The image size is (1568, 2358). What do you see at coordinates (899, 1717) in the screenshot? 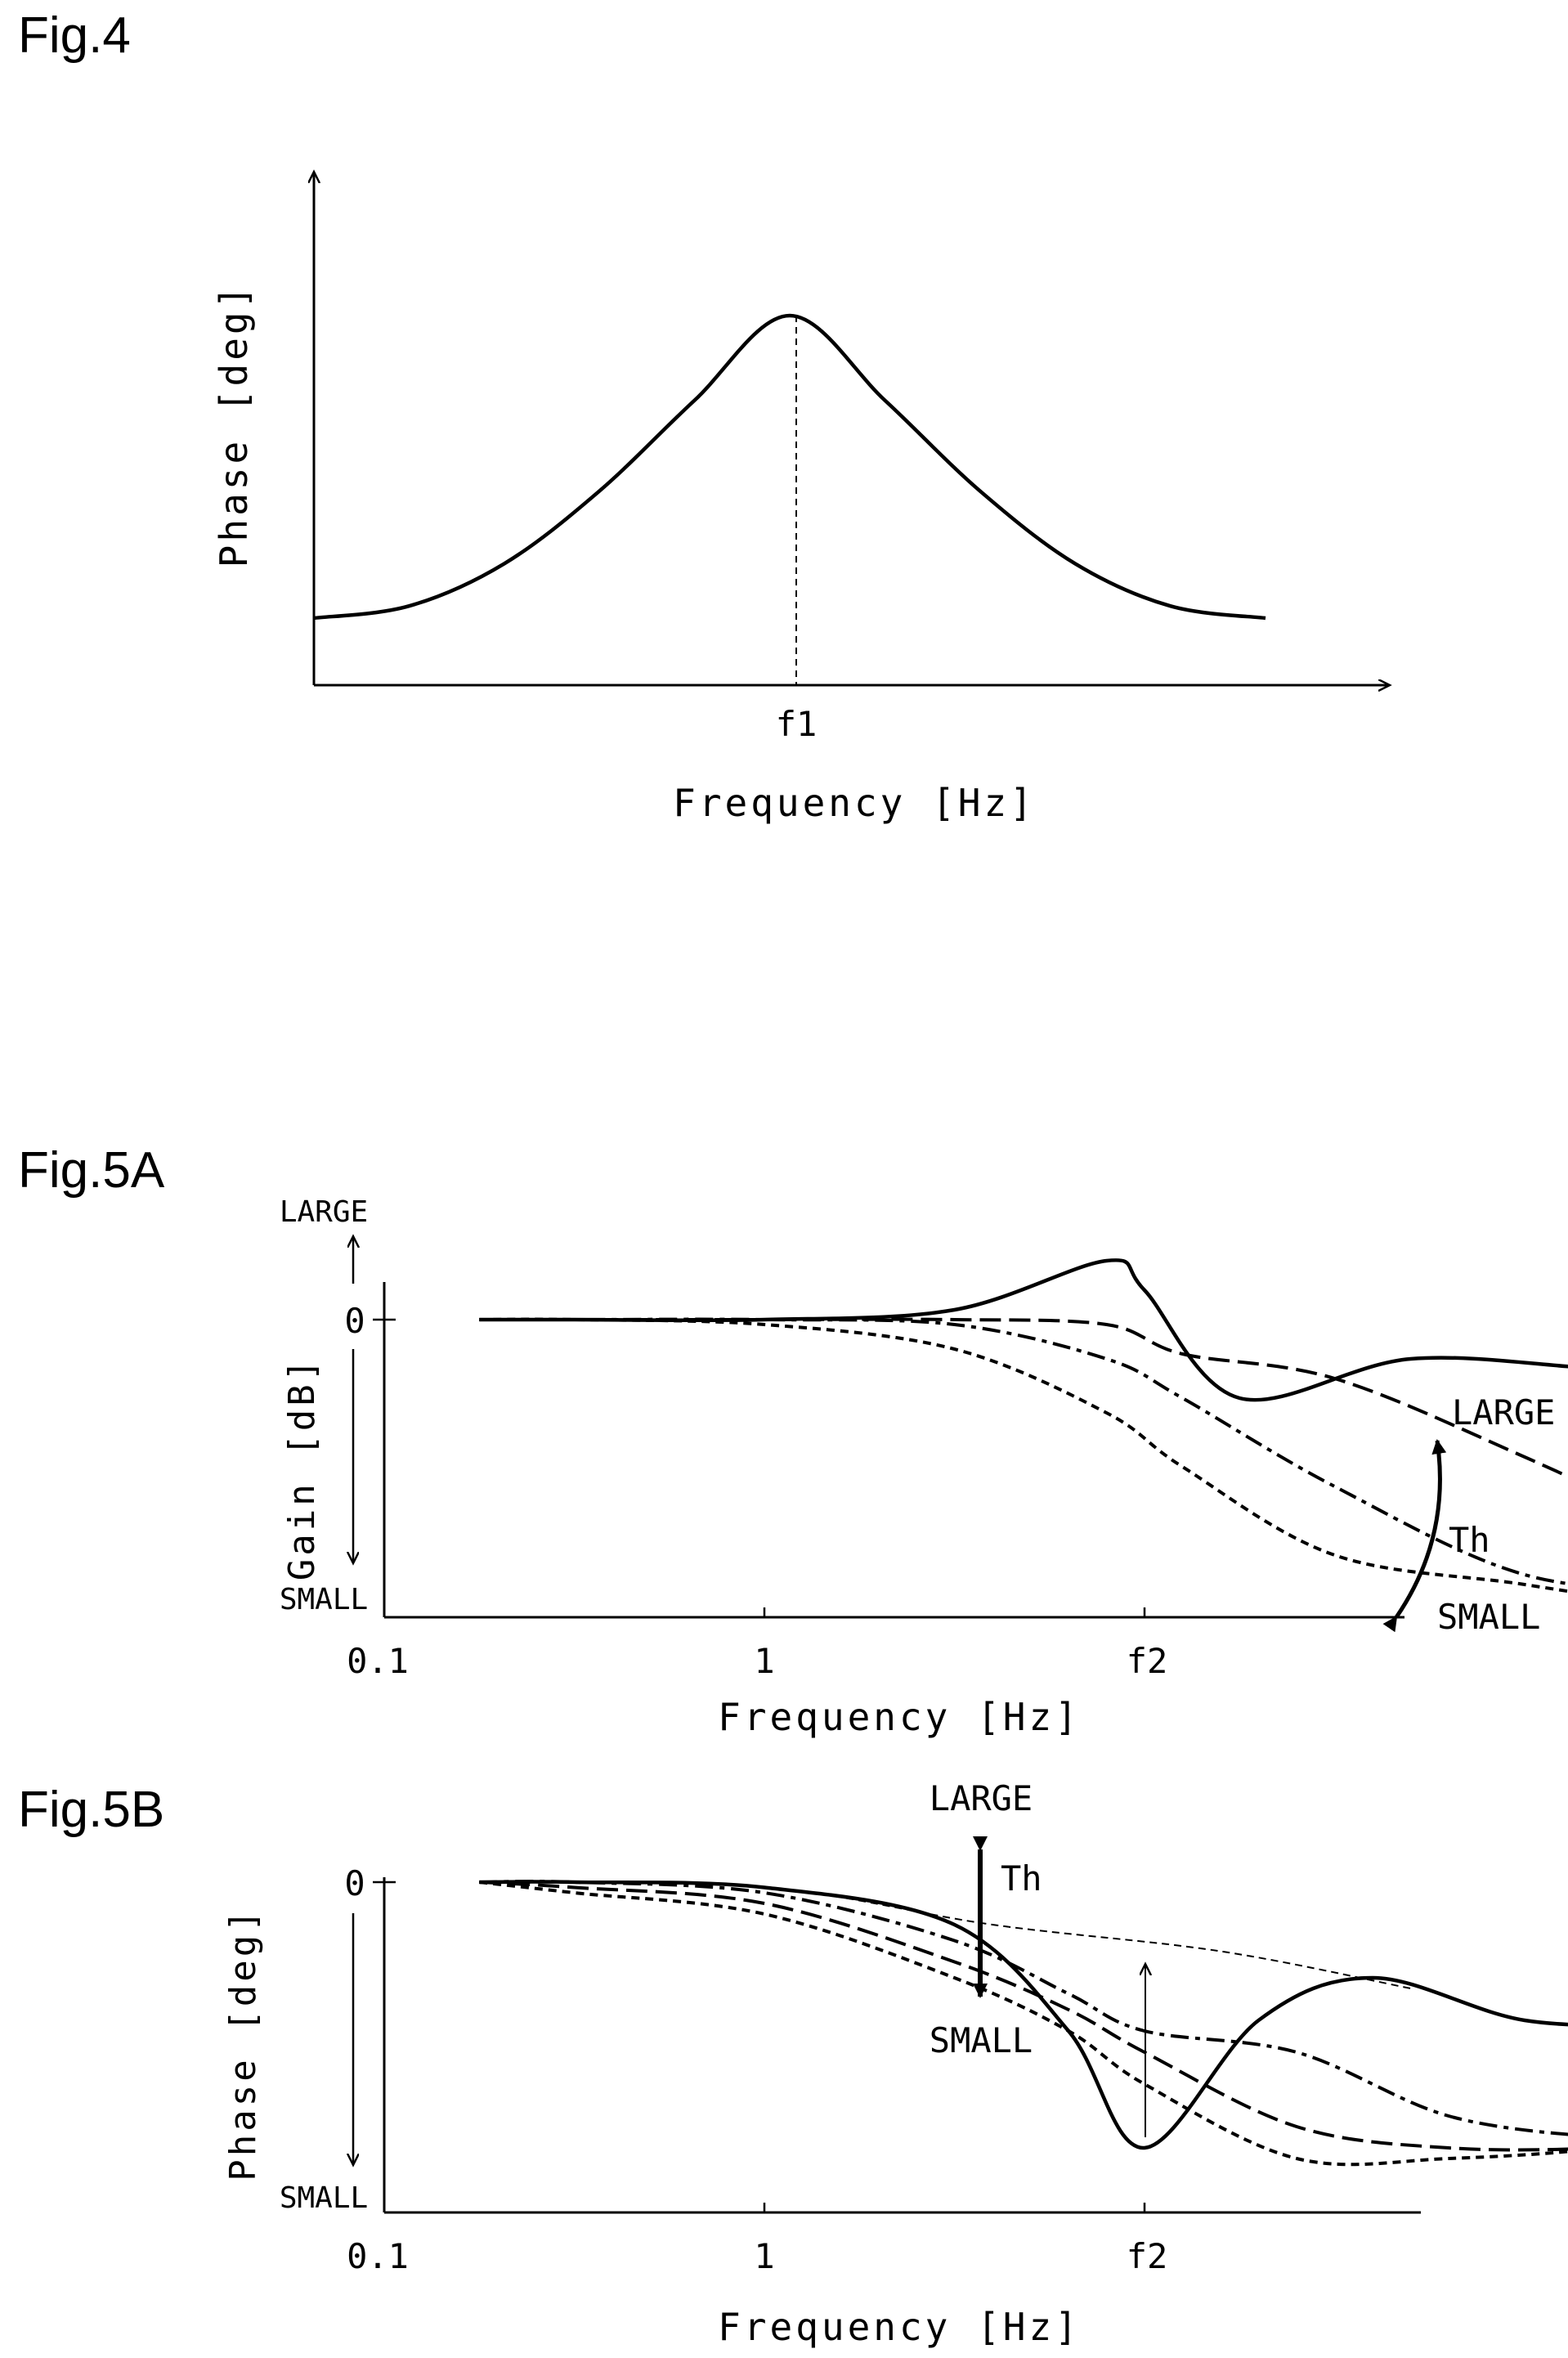
I see `fig5a-xlabel: Frequency [Hz]` at bounding box center [899, 1717].